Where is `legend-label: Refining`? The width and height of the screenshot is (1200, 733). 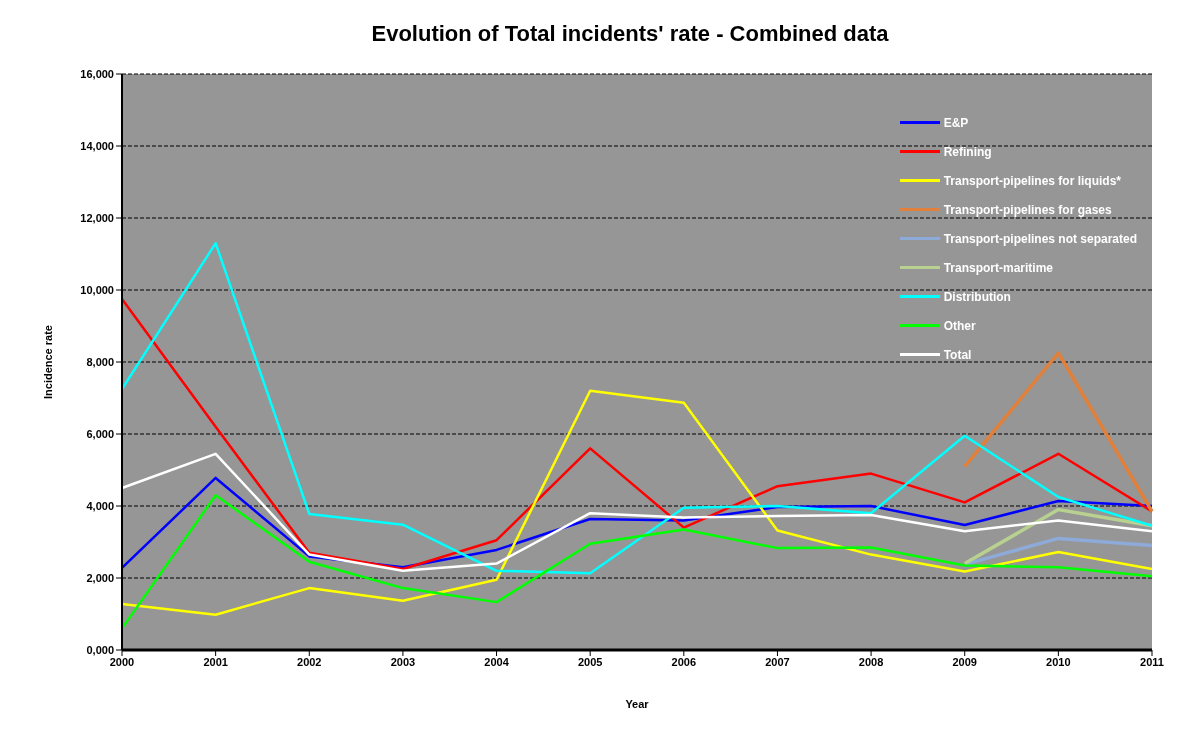
legend-label: Refining is located at coordinates (967, 151).